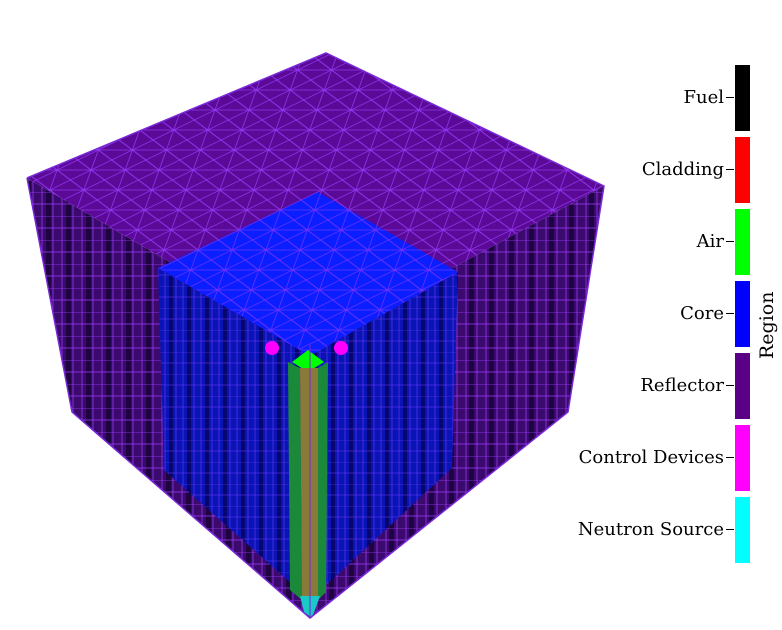 The width and height of the screenshot is (782, 630). What do you see at coordinates (682, 385) in the screenshot?
I see `legend-label: Reflector` at bounding box center [682, 385].